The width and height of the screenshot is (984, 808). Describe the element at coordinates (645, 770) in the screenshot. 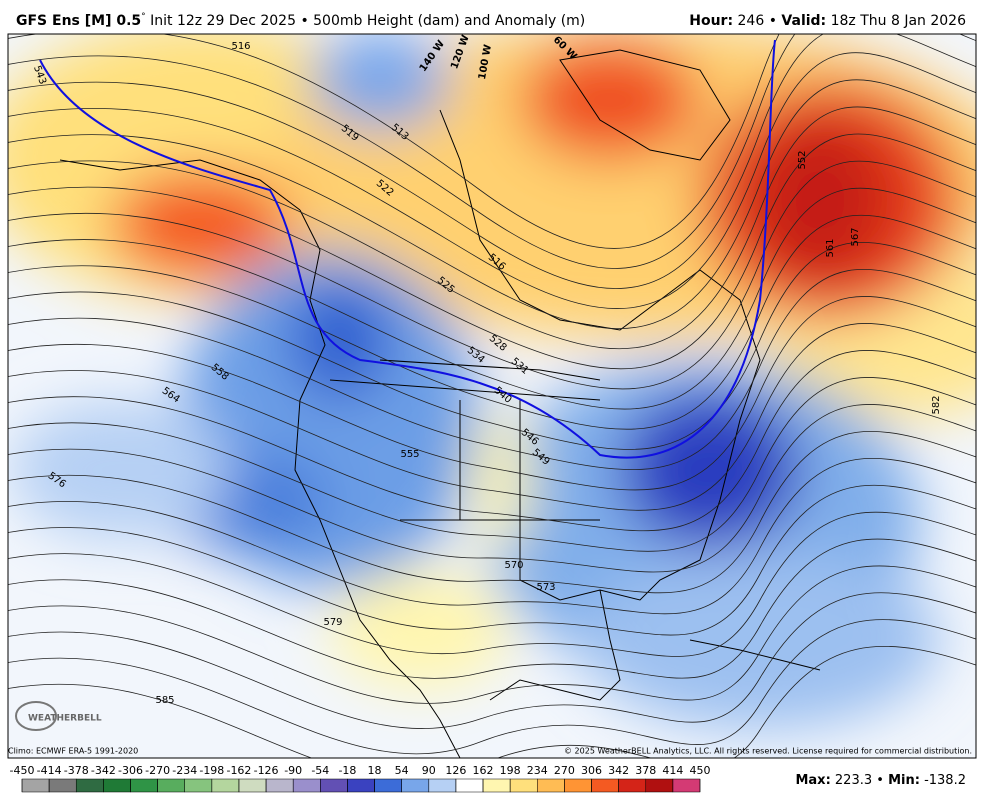

I see `colorbar-tick-label: 378` at that location.